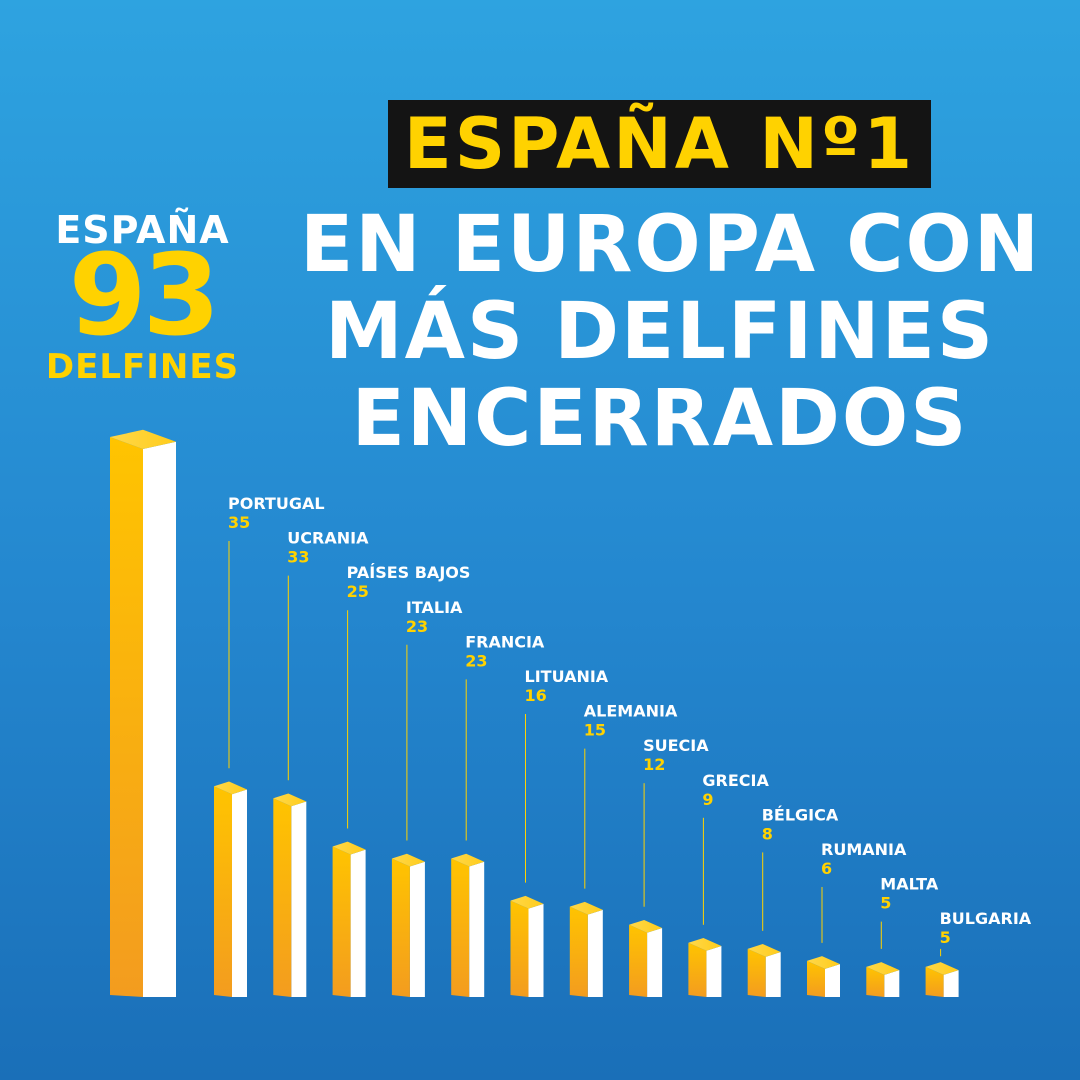 The image size is (1080, 1080). Describe the element at coordinates (567, 676) in the screenshot. I see `country-name-label: LITUANIA` at that location.